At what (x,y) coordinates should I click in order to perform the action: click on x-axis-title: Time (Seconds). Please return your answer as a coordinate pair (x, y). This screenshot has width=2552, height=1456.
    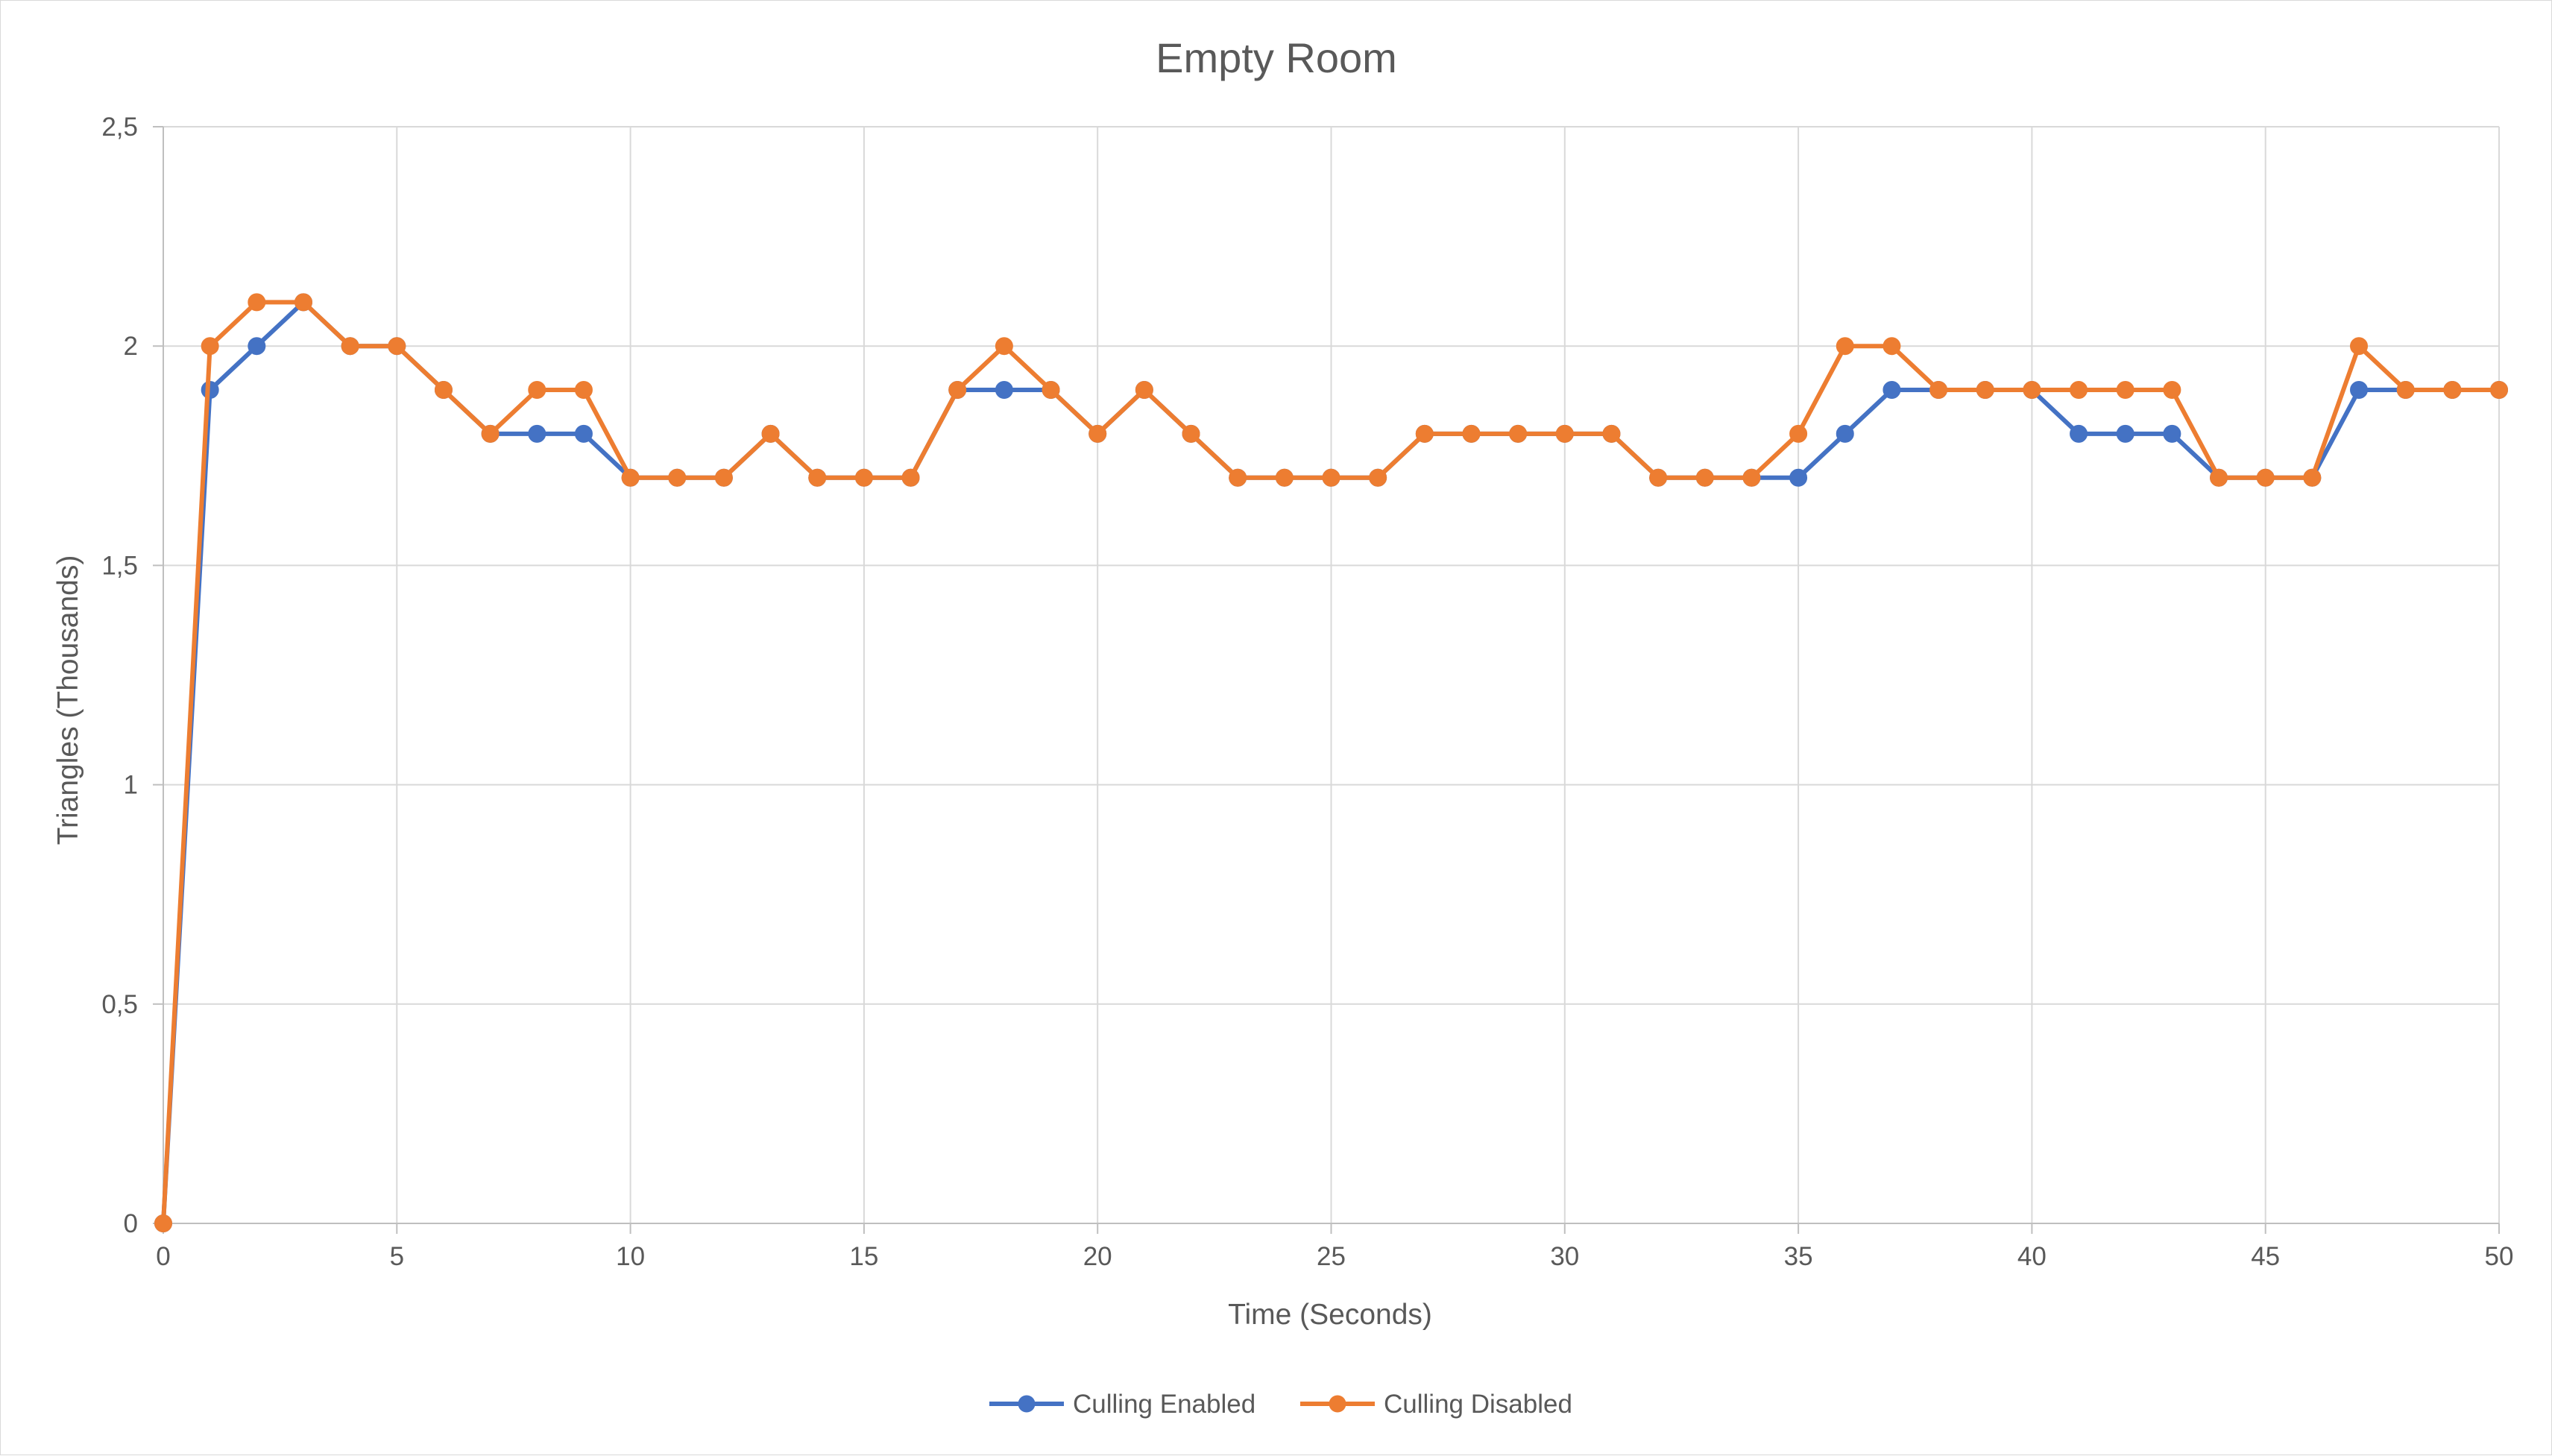
    Looking at the image, I should click on (1330, 1315).